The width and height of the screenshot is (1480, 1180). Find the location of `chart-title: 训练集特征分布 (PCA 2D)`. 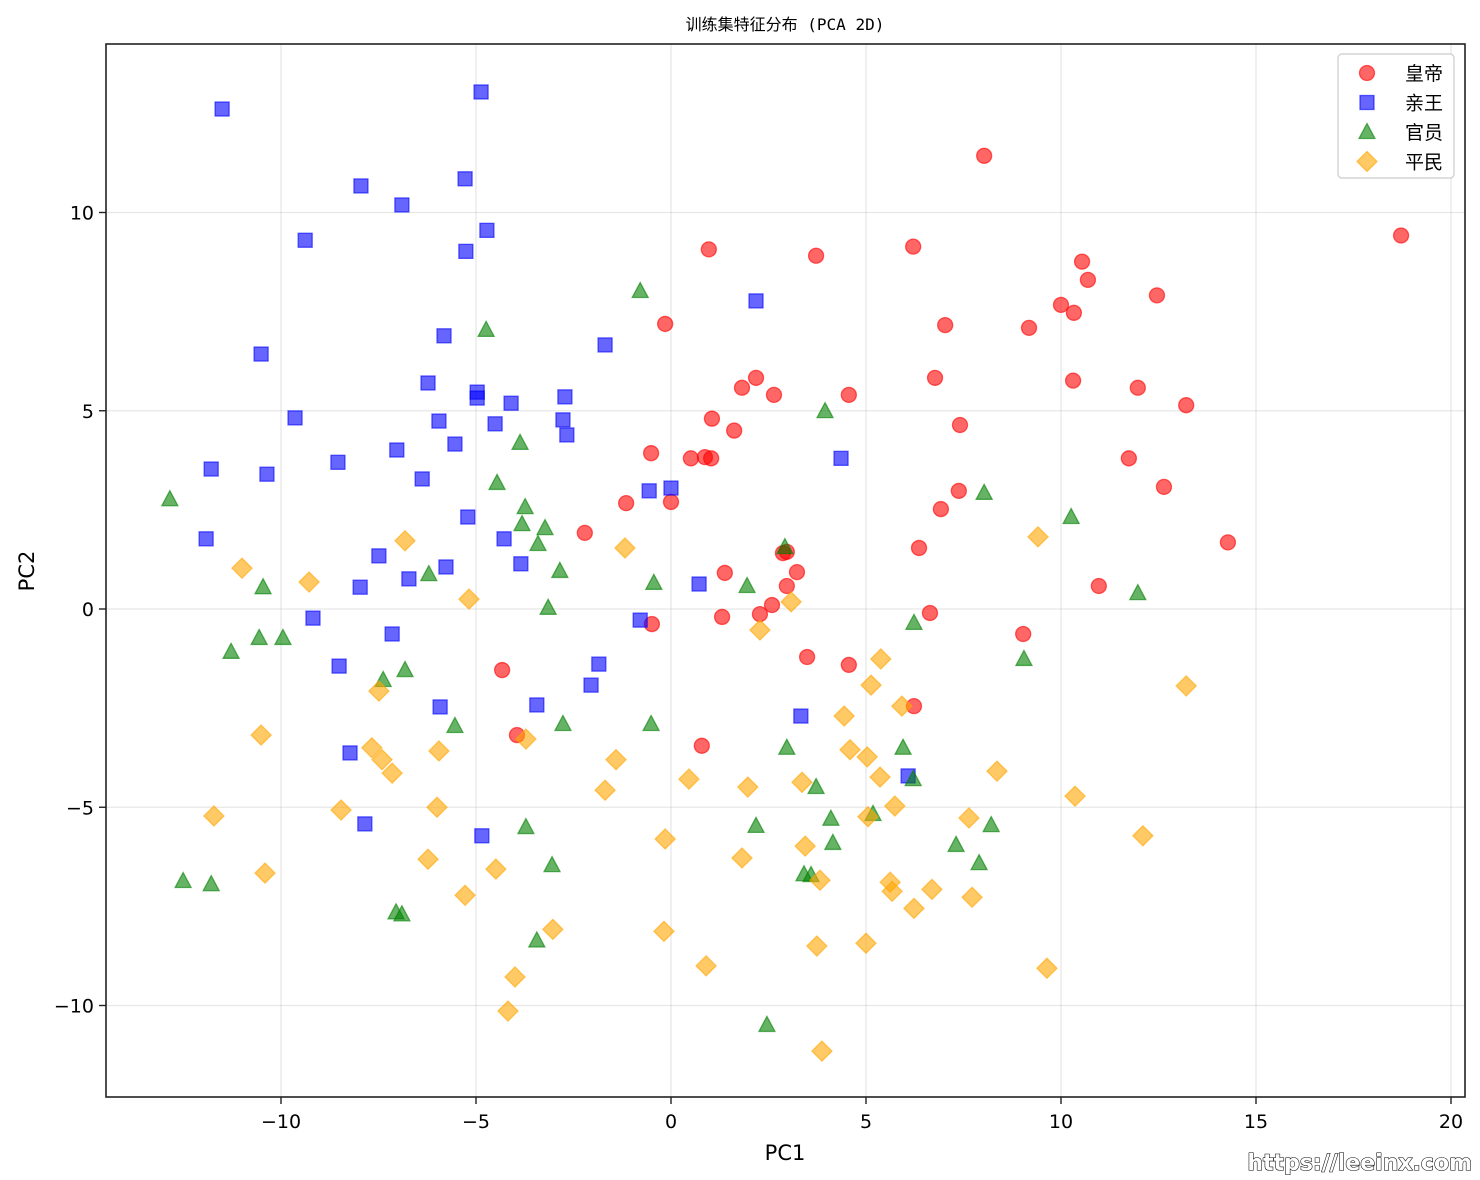

chart-title: 训练集特征分布 (PCA 2D) is located at coordinates (785, 24).